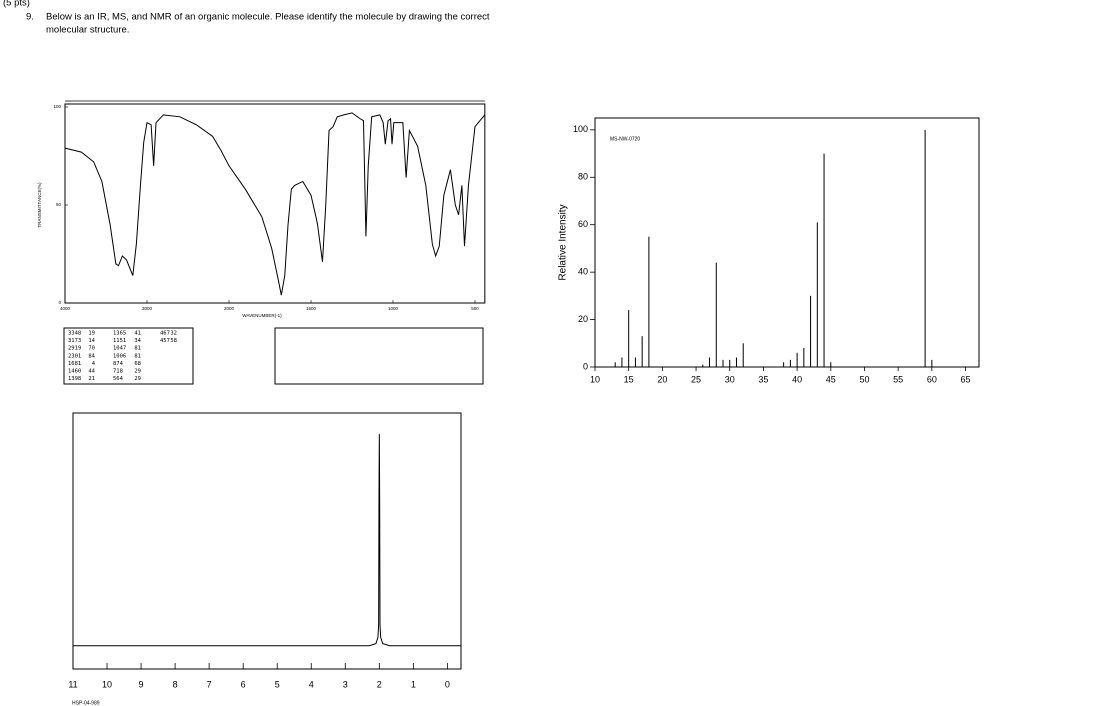 The image size is (1105, 706). What do you see at coordinates (72, 684) in the screenshot?
I see `x-tick-label: 11` at bounding box center [72, 684].